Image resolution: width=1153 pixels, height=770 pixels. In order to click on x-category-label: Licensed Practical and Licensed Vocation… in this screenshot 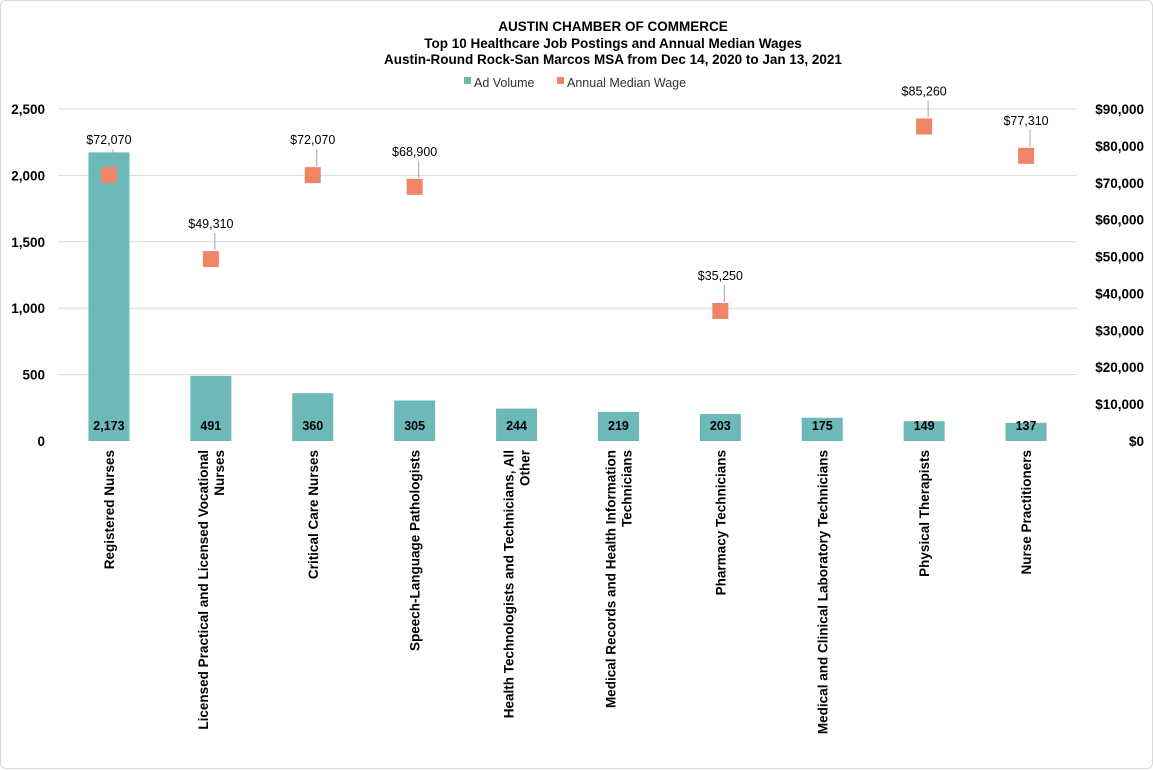, I will do `click(203, 590)`.